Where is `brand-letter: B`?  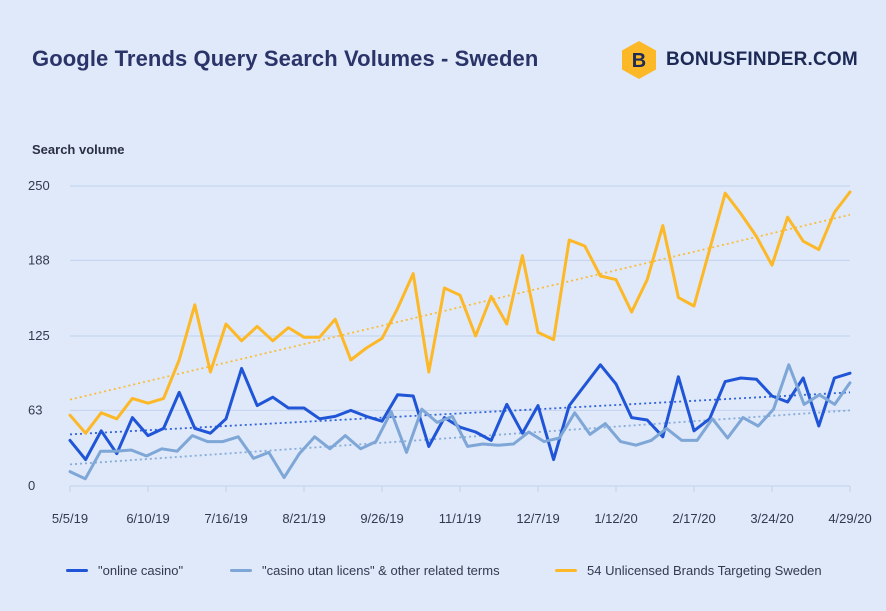
brand-letter: B is located at coordinates (639, 61).